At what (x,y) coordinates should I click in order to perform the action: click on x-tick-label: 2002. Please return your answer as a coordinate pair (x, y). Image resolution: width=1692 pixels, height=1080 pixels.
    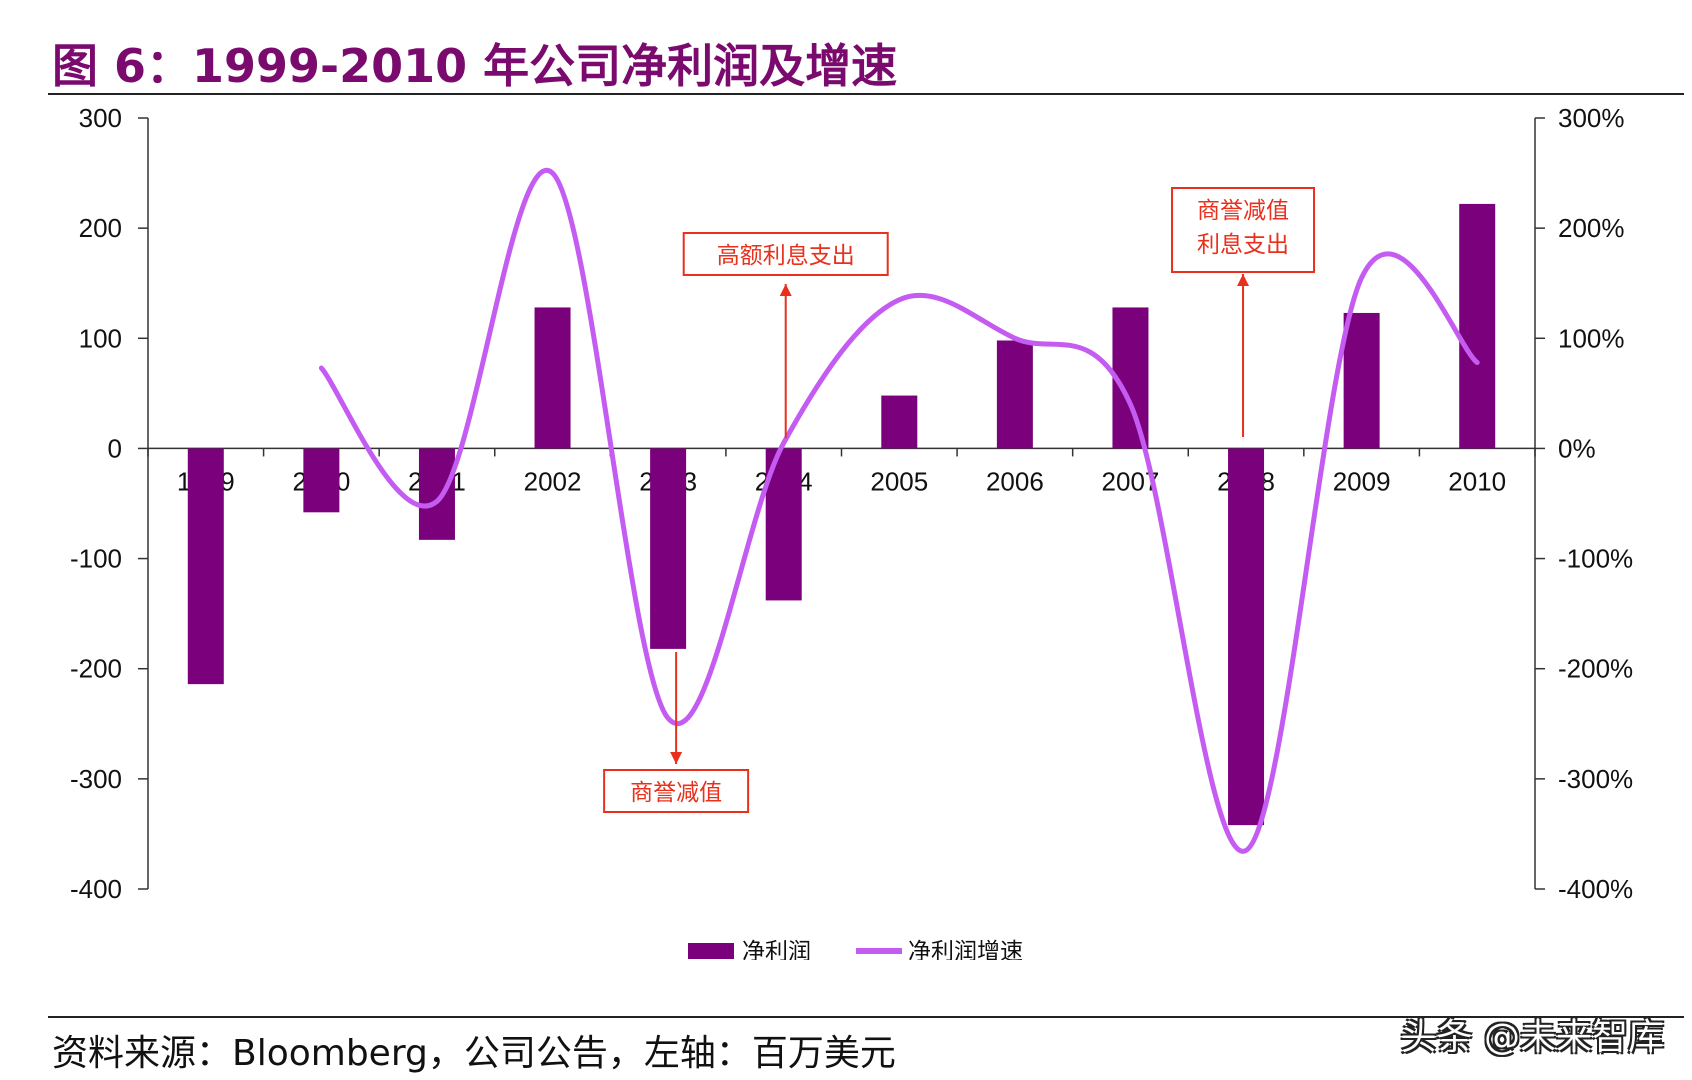
    Looking at the image, I should click on (553, 481).